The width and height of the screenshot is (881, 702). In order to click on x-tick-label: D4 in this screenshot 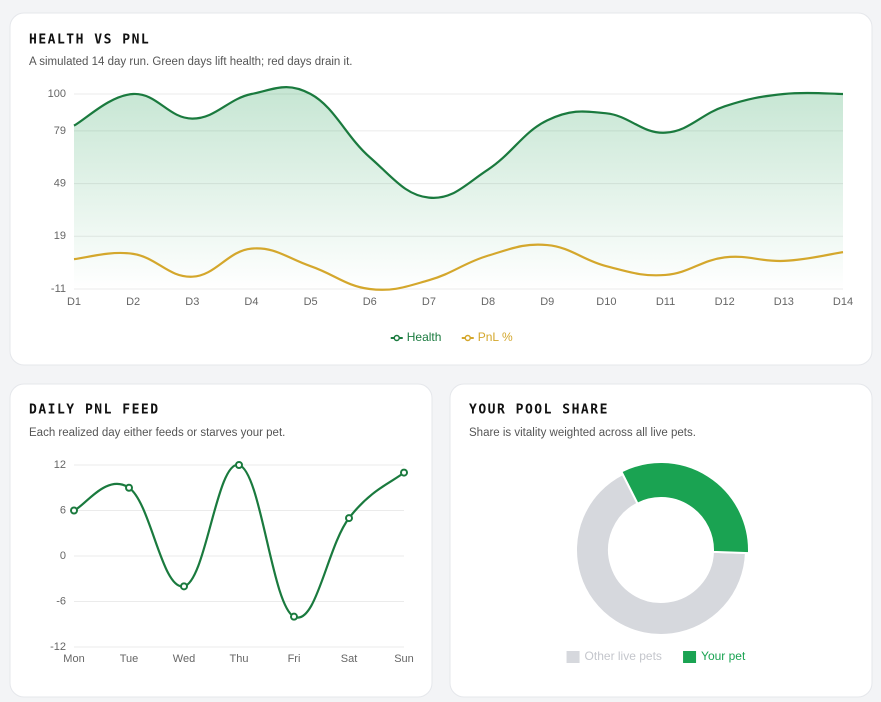, I will do `click(251, 302)`.